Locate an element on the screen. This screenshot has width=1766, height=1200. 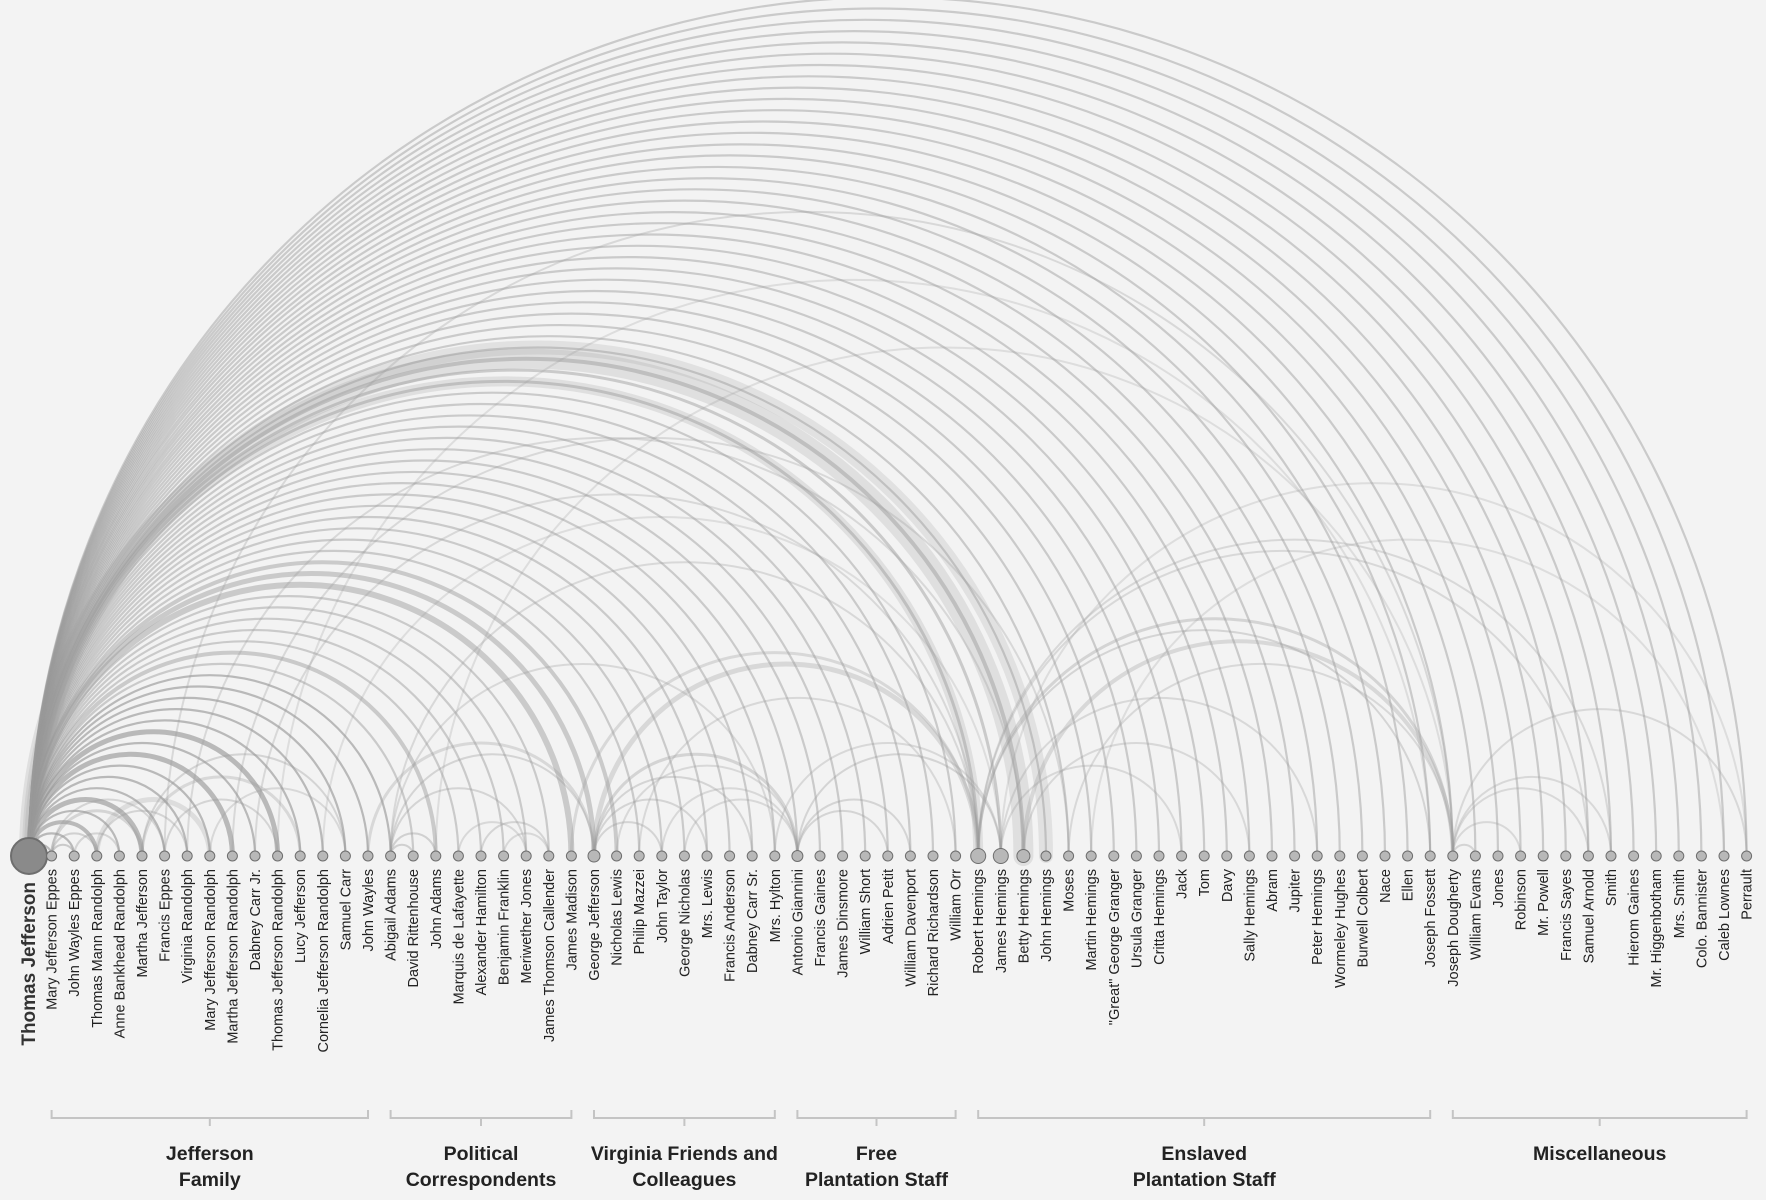
node-robert-hemings is located at coordinates (978, 856).